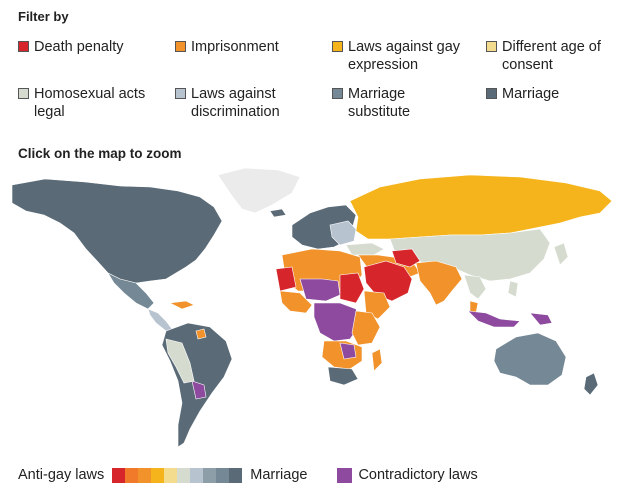 The width and height of the screenshot is (640, 491). I want to click on new-zealand-region, so click(591, 384).